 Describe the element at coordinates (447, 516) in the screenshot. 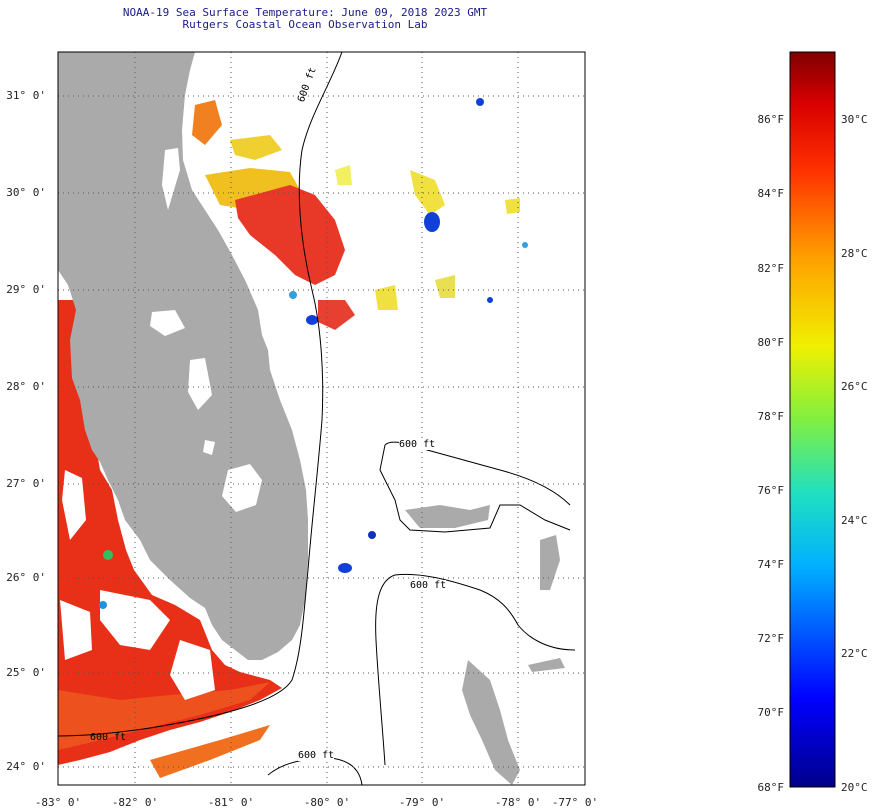

I see `bahamas-land-abaco` at that location.